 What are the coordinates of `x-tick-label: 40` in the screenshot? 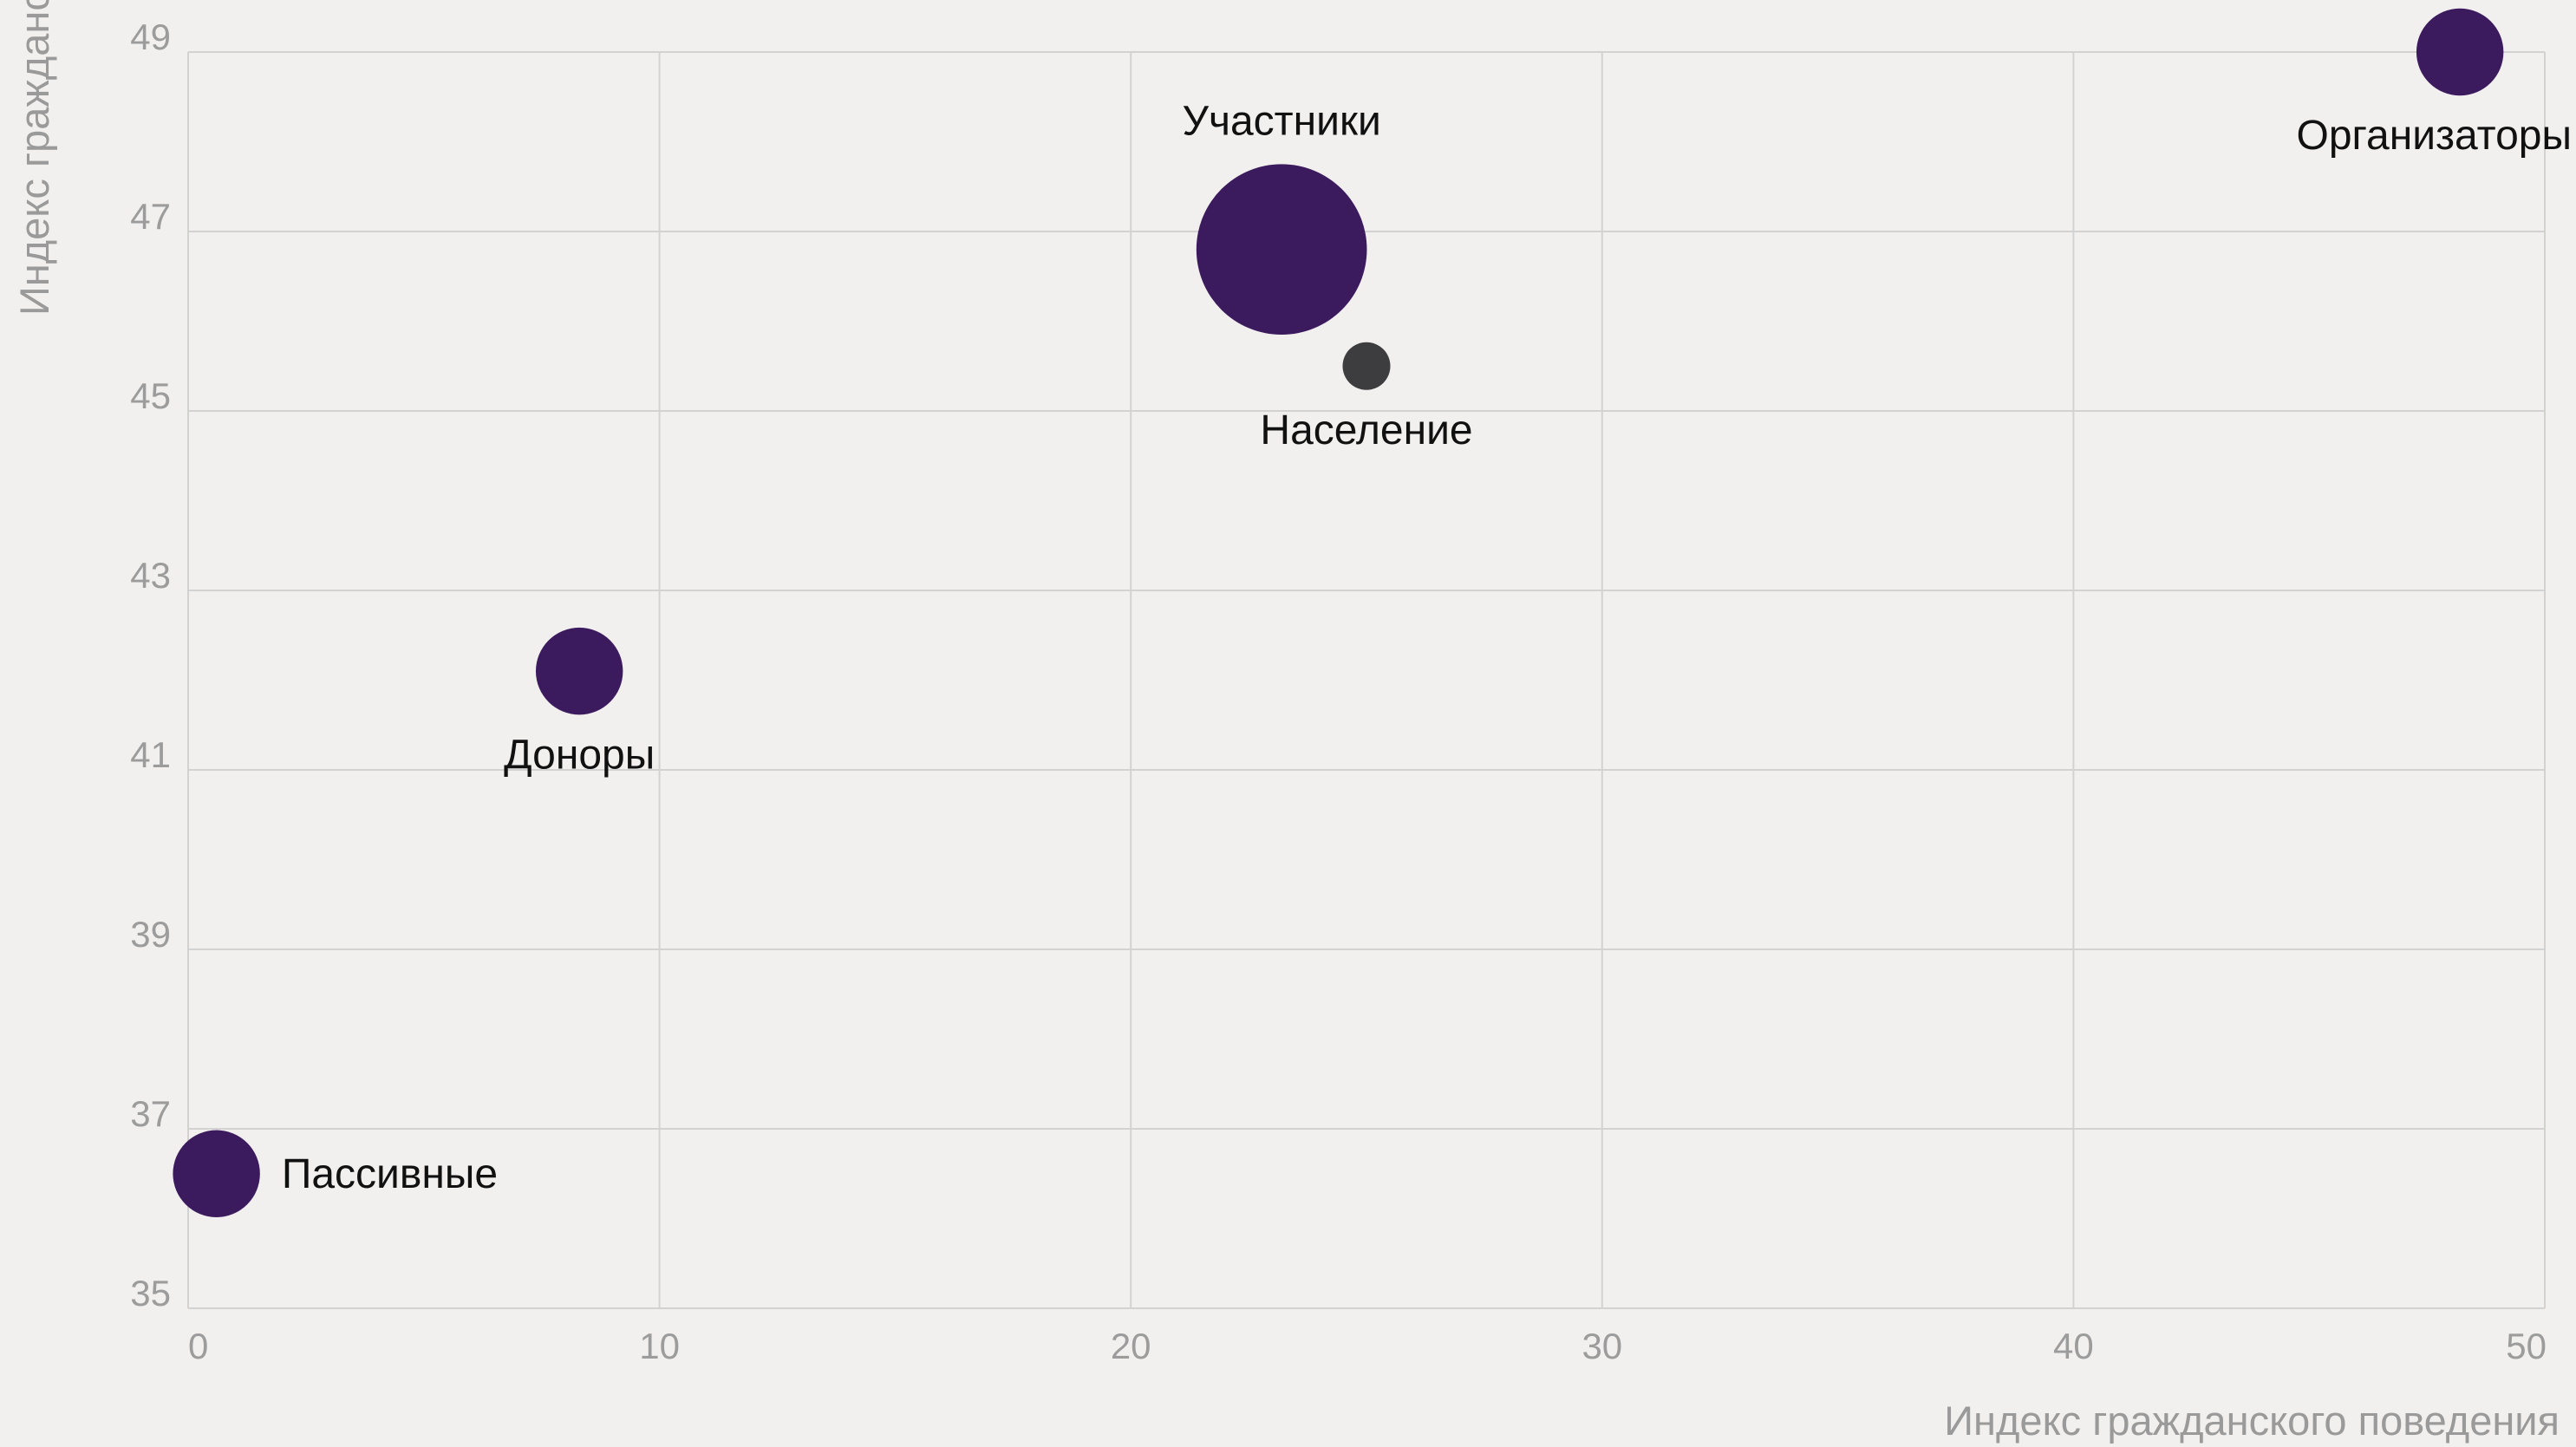 It's located at (2074, 1346).